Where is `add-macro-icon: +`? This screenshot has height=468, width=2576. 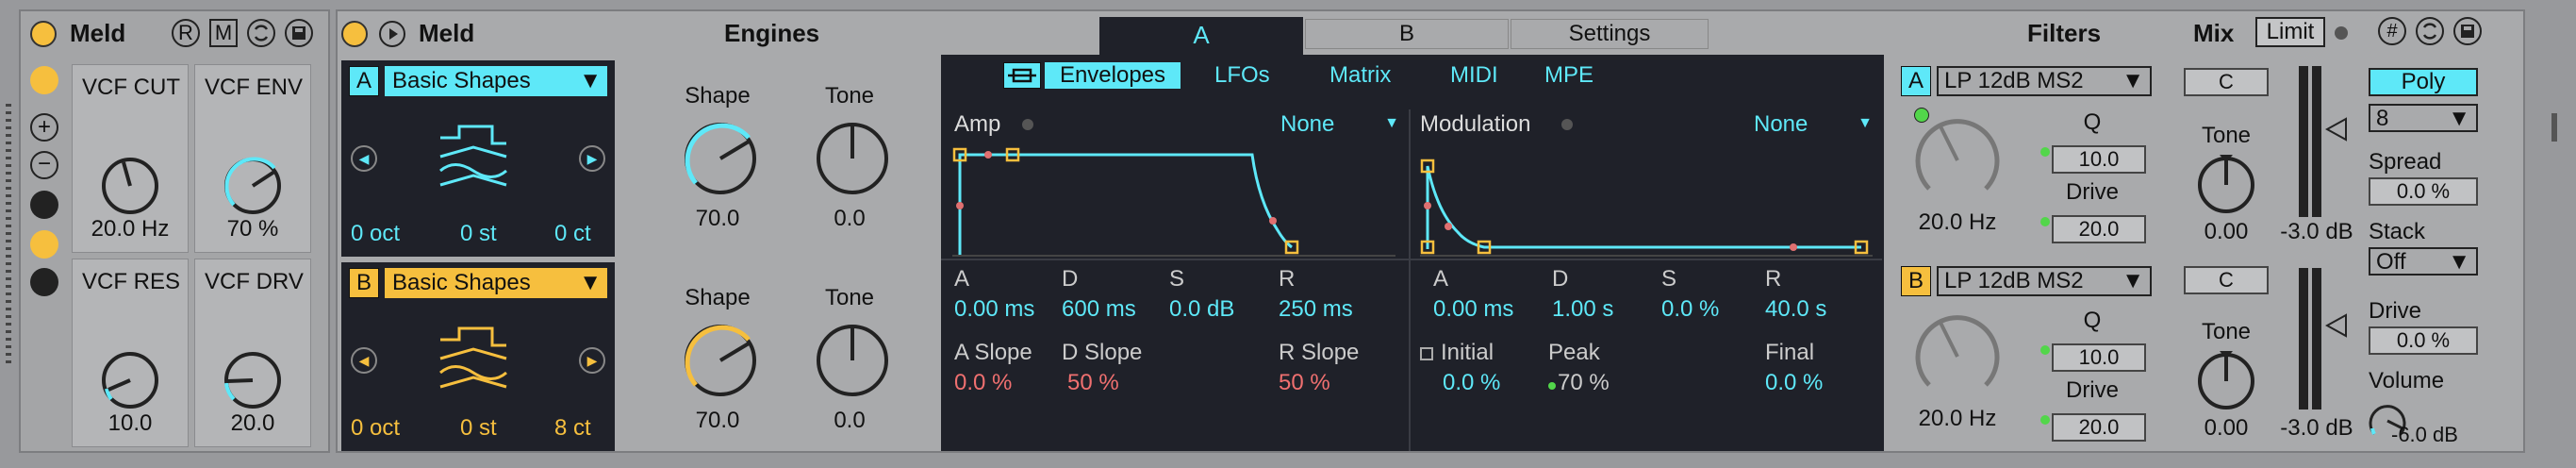 add-macro-icon: + is located at coordinates (44, 128).